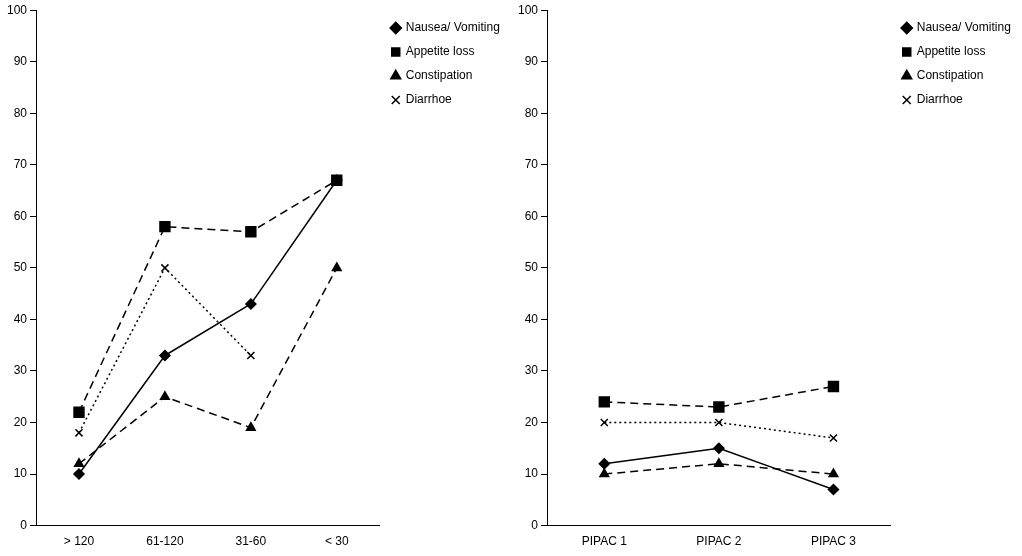 Image resolution: width=1022 pixels, height=556 pixels. Describe the element at coordinates (833, 541) in the screenshot. I see `x-tick-label: PIPAC 3` at that location.